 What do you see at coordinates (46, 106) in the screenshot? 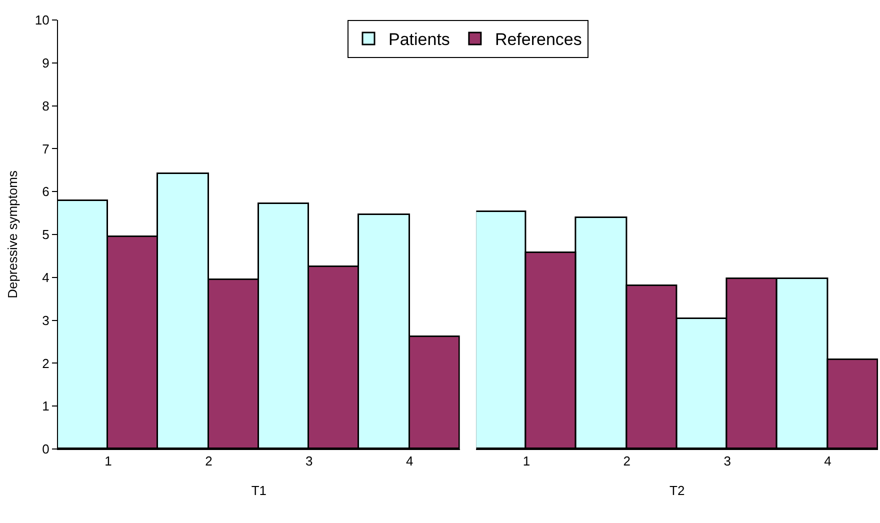
I see `y-tick-label: 8` at bounding box center [46, 106].